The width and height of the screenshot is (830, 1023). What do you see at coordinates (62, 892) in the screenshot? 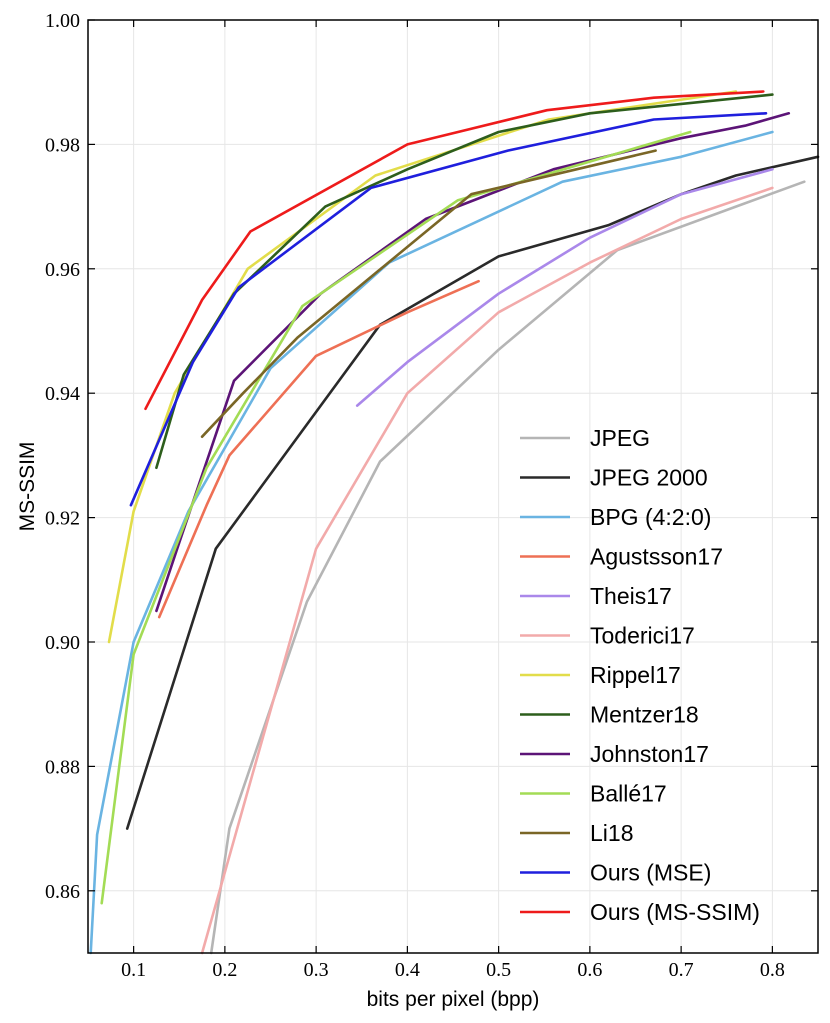
I see `y-tick-label: 0.86` at bounding box center [62, 892].